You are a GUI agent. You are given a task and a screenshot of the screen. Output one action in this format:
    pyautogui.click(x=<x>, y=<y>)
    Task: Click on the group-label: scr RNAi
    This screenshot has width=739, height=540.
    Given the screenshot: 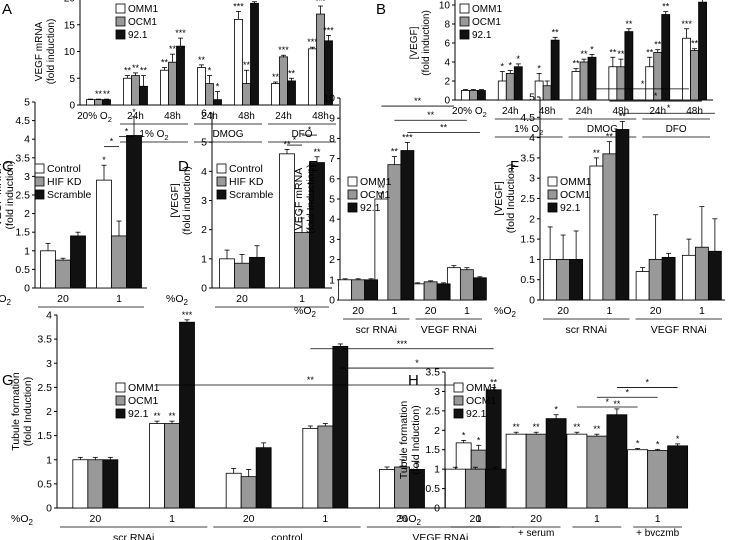 What is the action you would take?
    pyautogui.click(x=586, y=330)
    